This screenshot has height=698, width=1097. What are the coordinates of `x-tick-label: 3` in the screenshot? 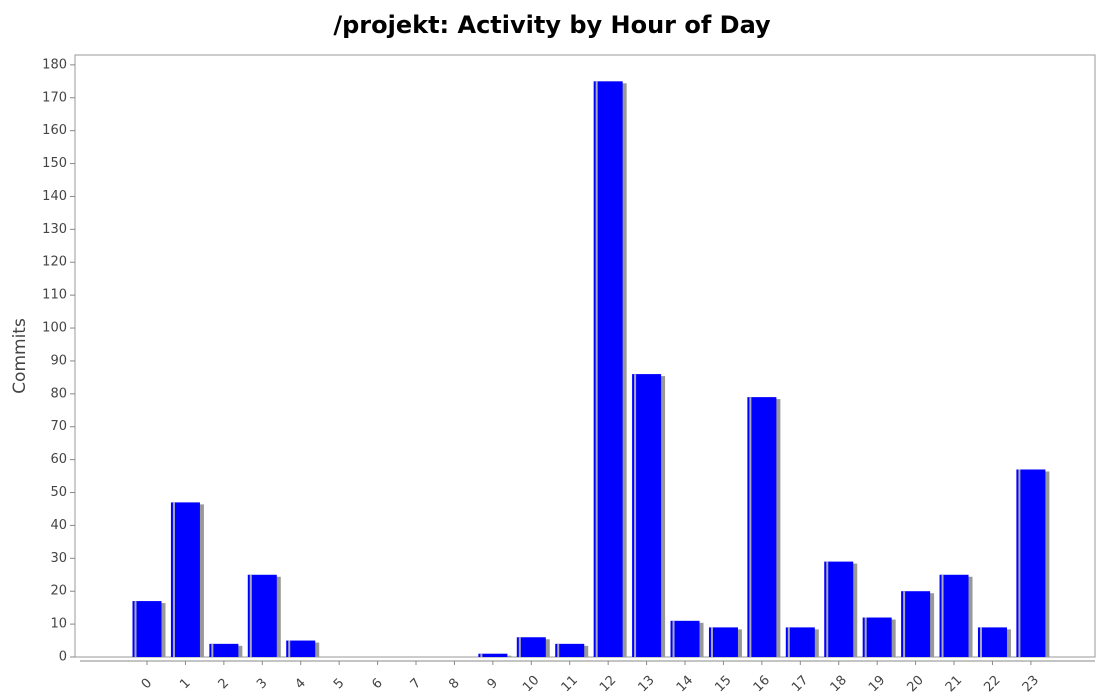 It's located at (262, 684).